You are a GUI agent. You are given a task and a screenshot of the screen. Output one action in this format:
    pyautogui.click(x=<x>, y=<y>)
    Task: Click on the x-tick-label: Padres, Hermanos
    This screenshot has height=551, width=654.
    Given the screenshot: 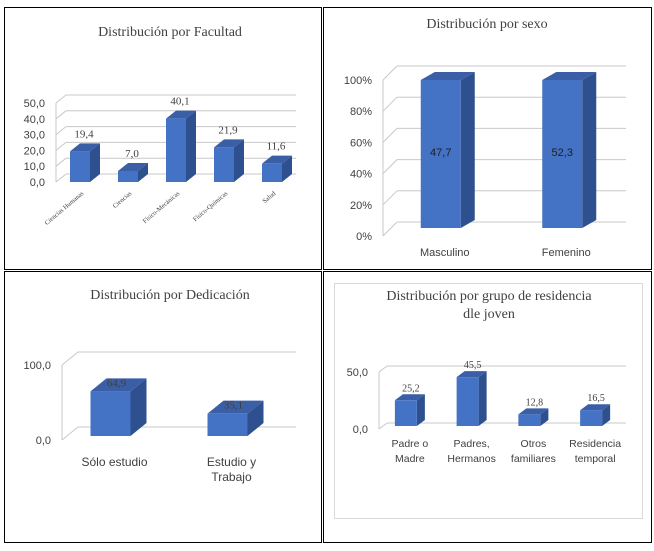 What is the action you would take?
    pyautogui.click(x=471, y=451)
    